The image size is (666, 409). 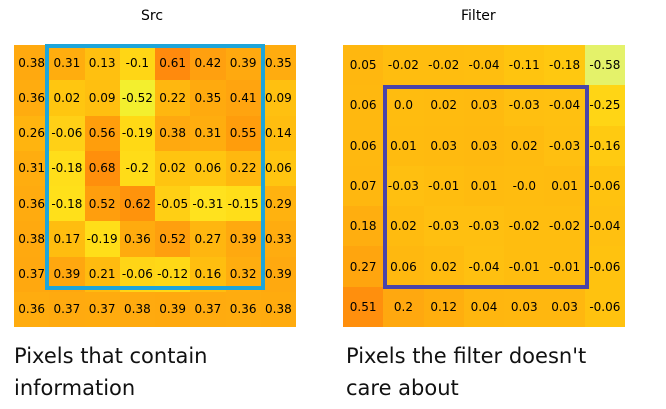 What do you see at coordinates (604, 65) in the screenshot?
I see `filter-cell: -0.58` at bounding box center [604, 65].